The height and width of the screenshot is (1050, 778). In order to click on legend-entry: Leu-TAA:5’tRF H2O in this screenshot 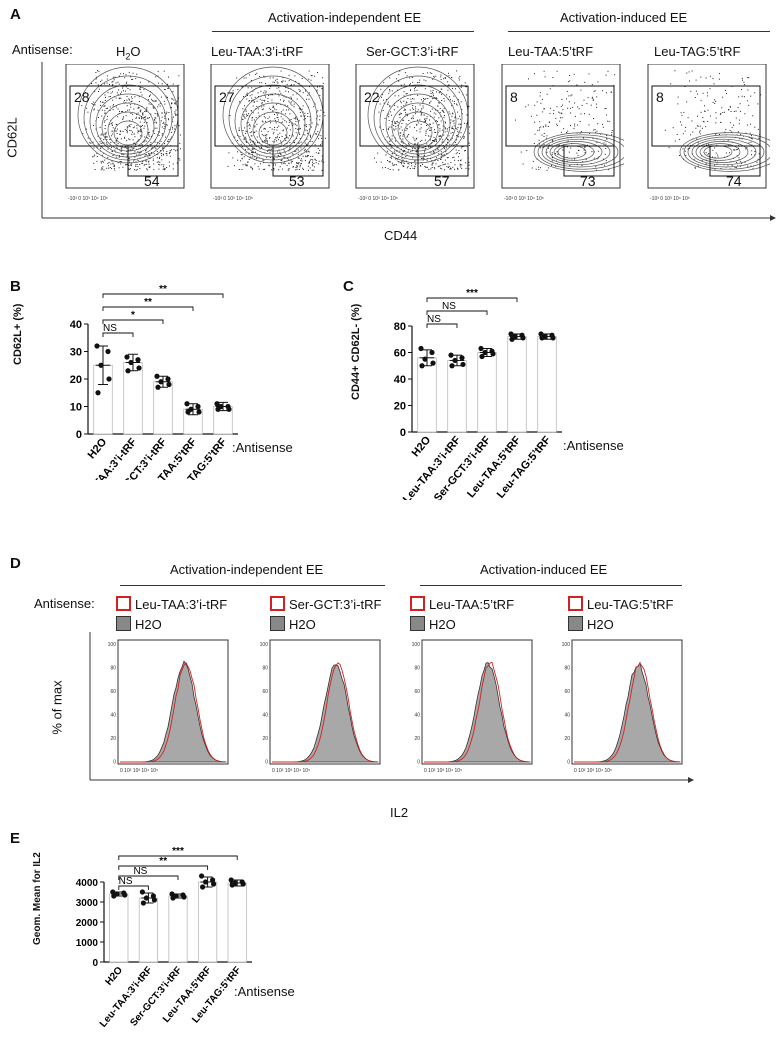, I will do `click(462, 615)`.